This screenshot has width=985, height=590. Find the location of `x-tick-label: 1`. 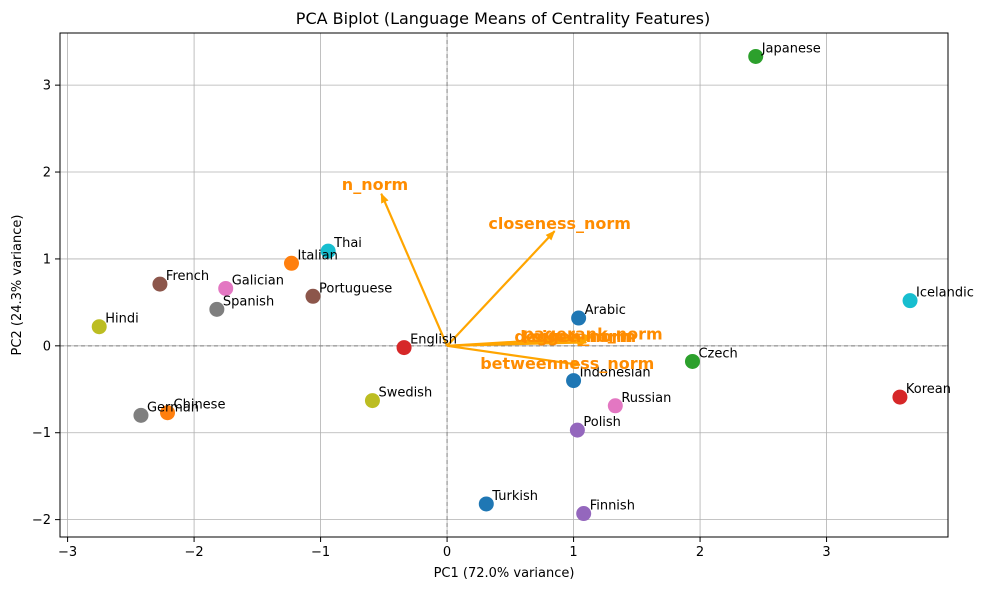

x-tick-label: 1 is located at coordinates (573, 552).